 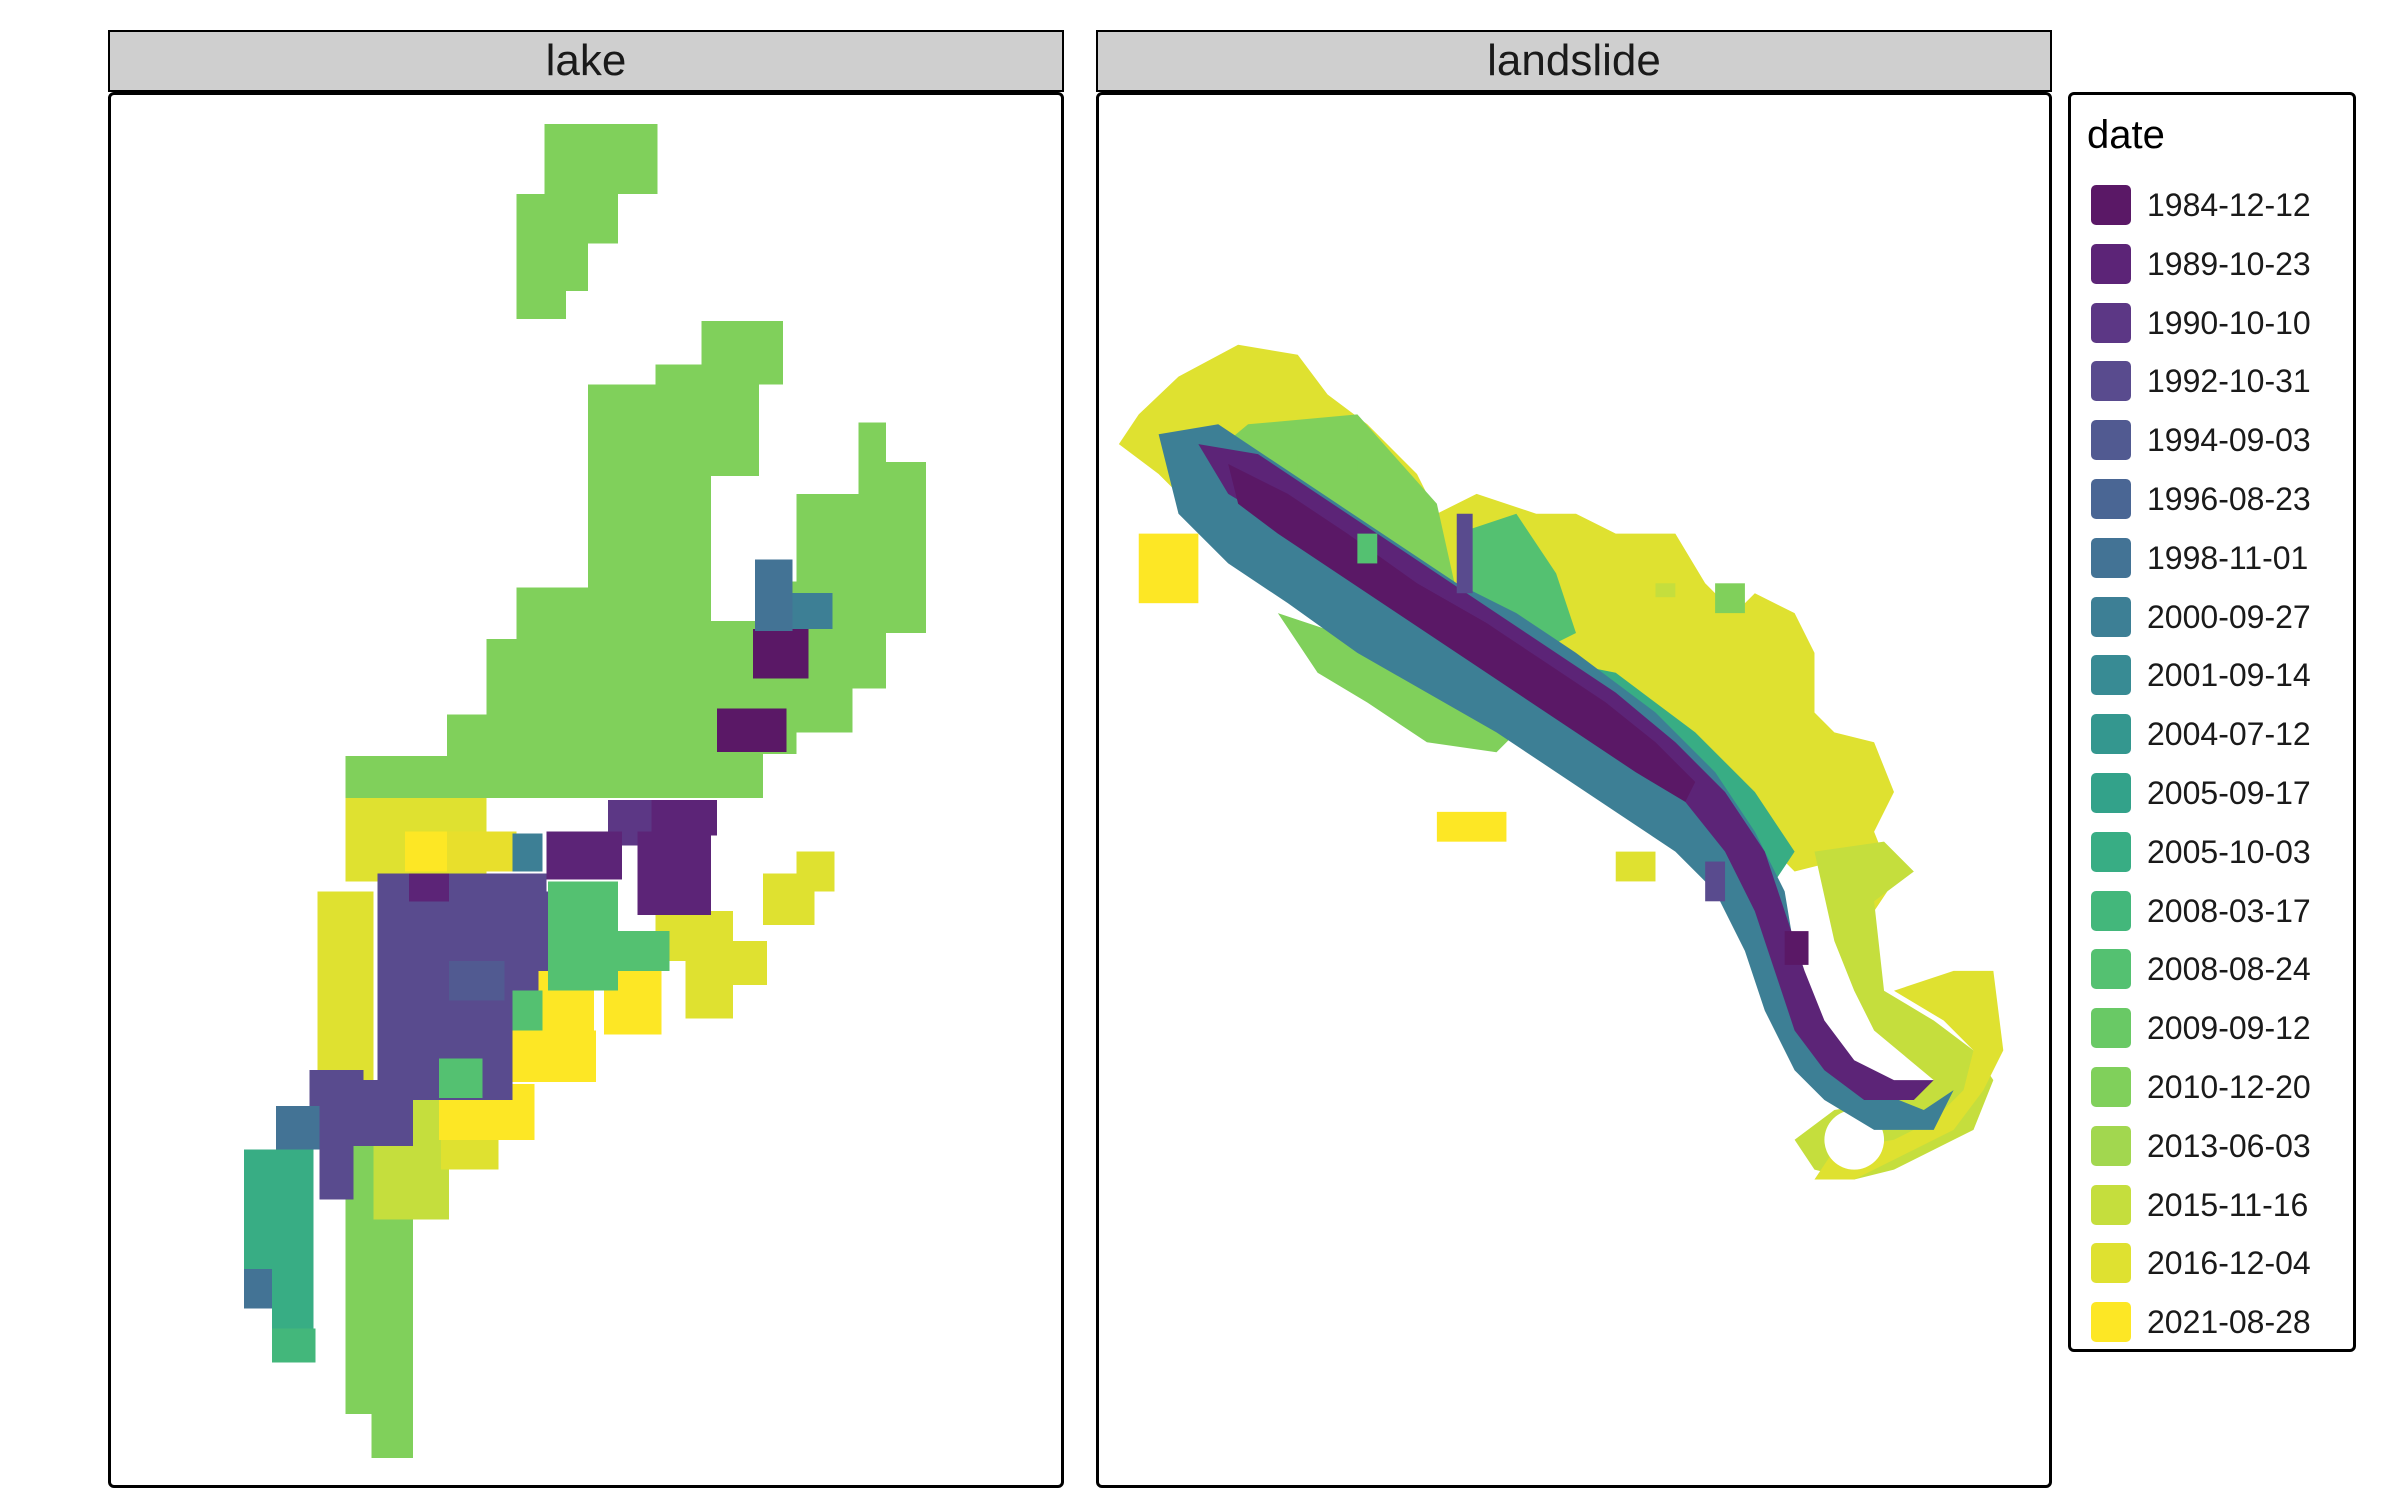 I want to click on legend-item: 1984-12-12, so click(x=2212, y=204).